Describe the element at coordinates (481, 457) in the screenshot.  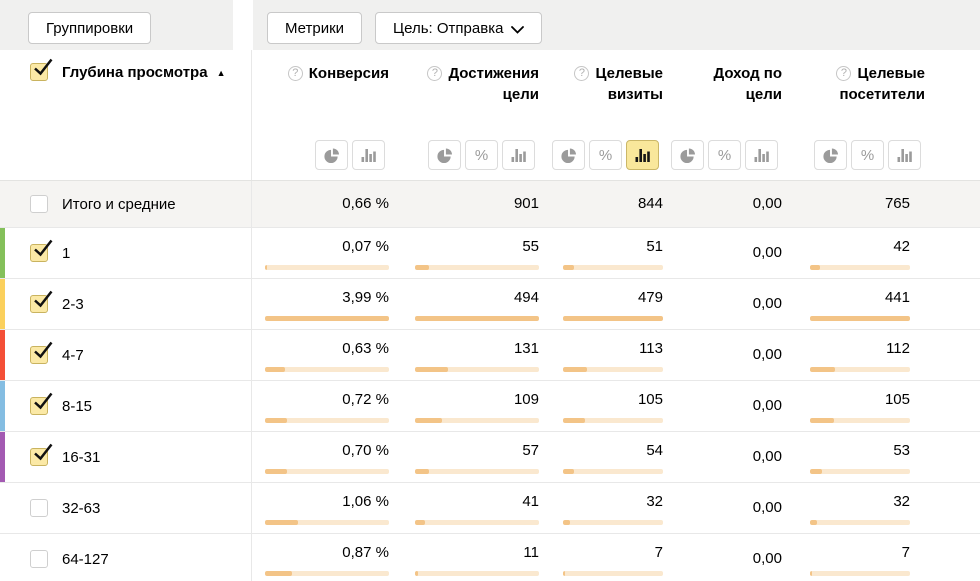
I see `metric-cell: 57` at that location.